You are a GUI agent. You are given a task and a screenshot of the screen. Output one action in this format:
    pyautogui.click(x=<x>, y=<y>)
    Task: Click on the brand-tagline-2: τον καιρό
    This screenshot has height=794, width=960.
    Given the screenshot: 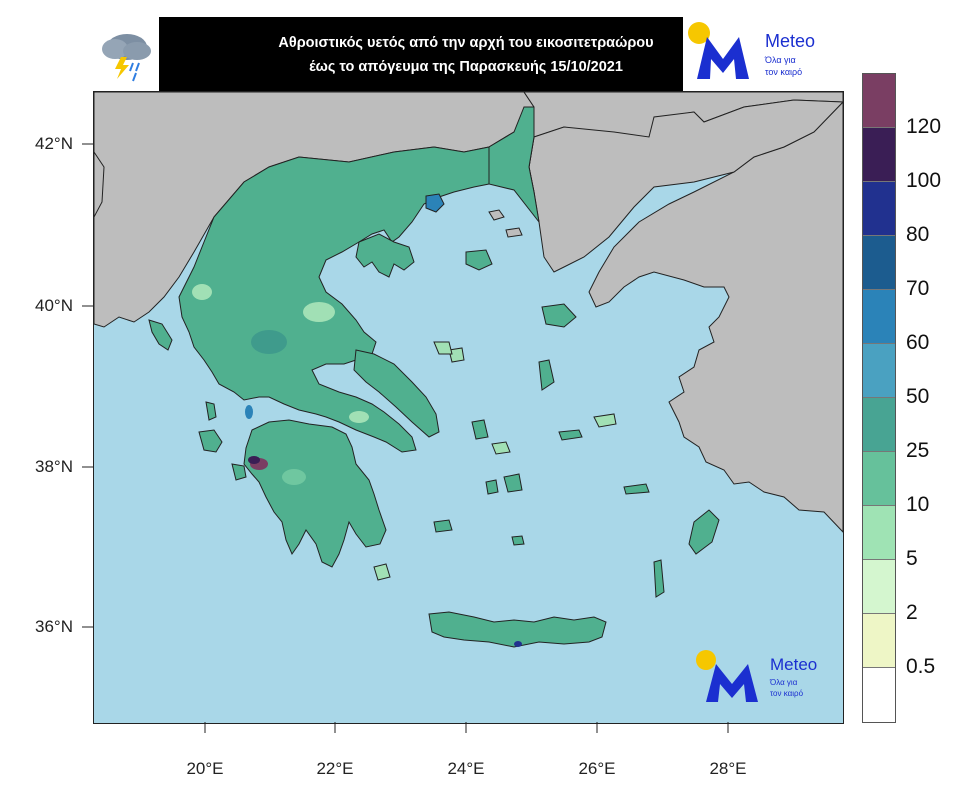 What is the action you would take?
    pyautogui.click(x=784, y=72)
    